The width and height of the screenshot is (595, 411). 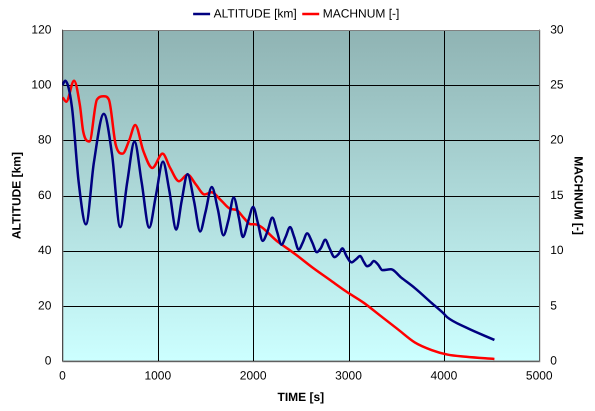 I want to click on y-tick-label: 20, so click(x=45, y=305).